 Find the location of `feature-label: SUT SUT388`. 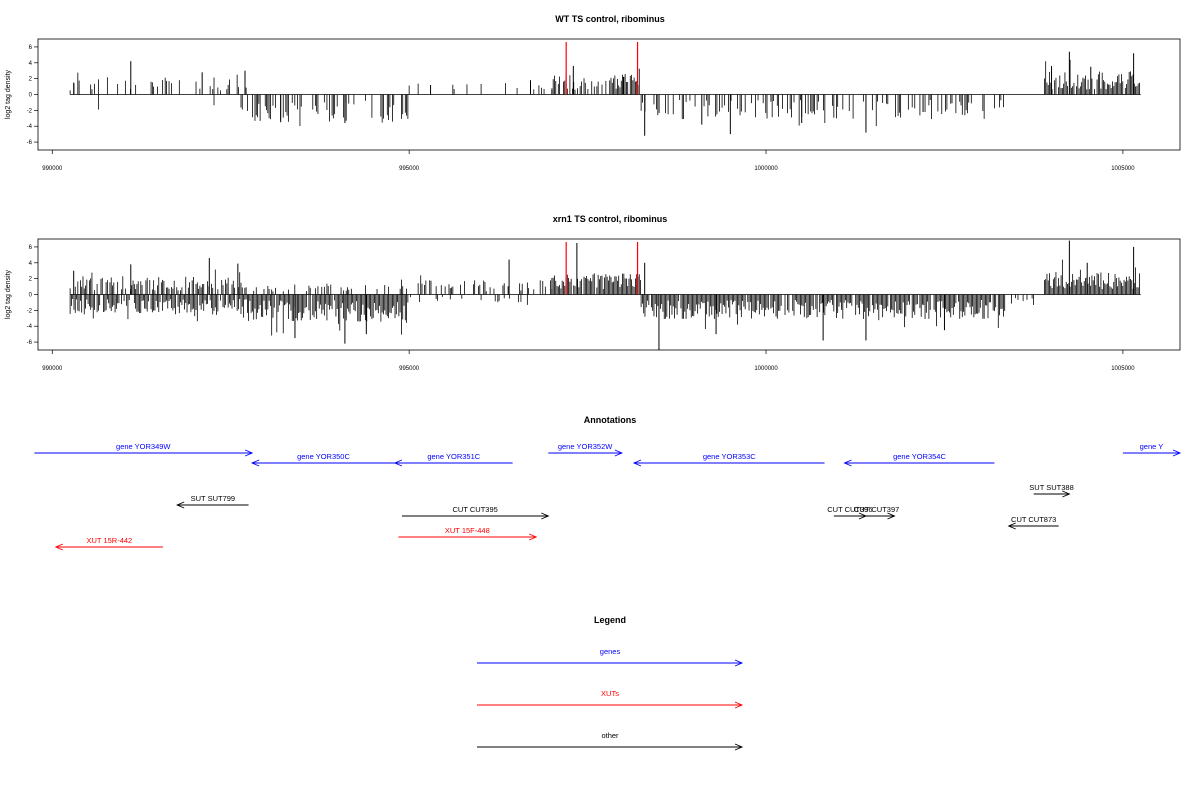

feature-label: SUT SUT388 is located at coordinates (1051, 487).